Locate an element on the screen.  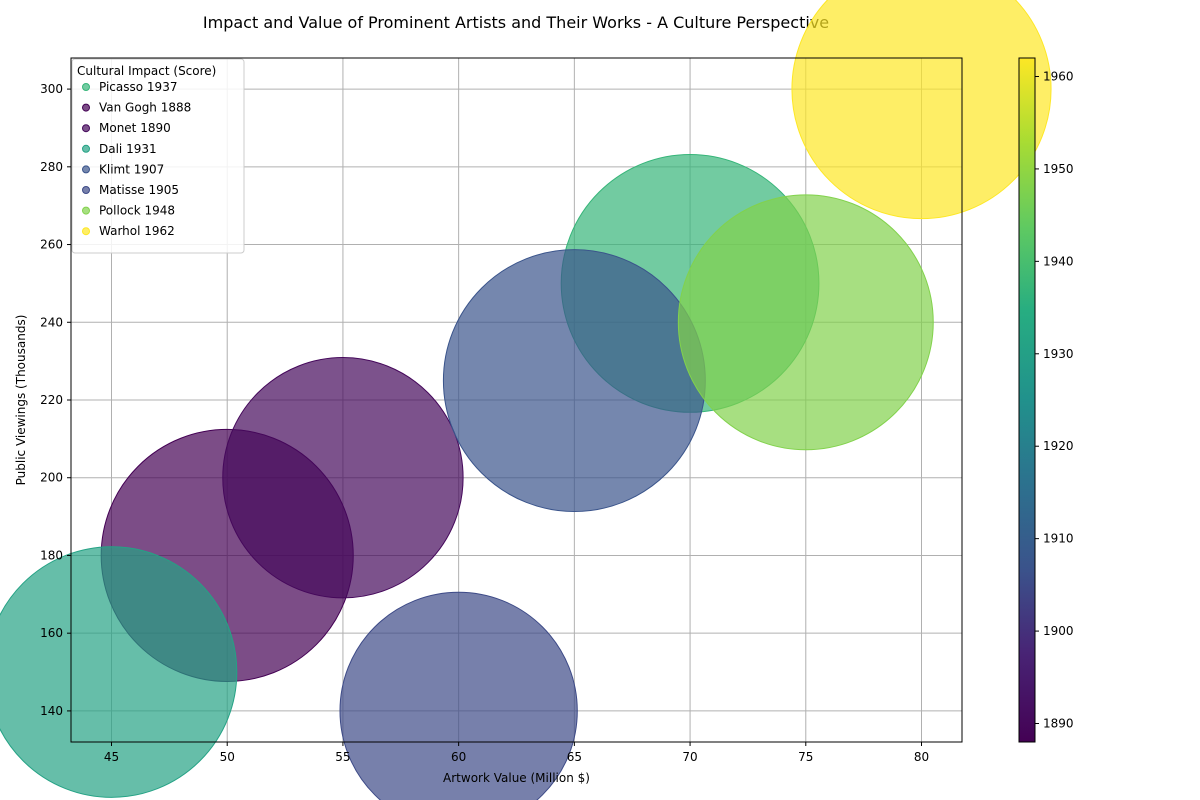
legend-entry: Van Gogh 1888 is located at coordinates (145, 108).